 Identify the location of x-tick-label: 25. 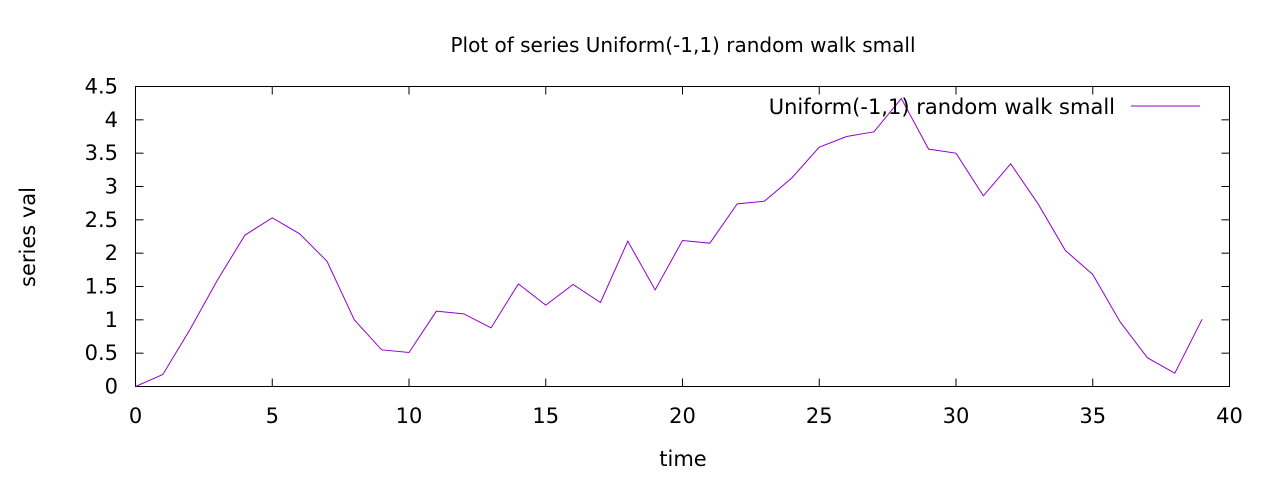
(819, 416).